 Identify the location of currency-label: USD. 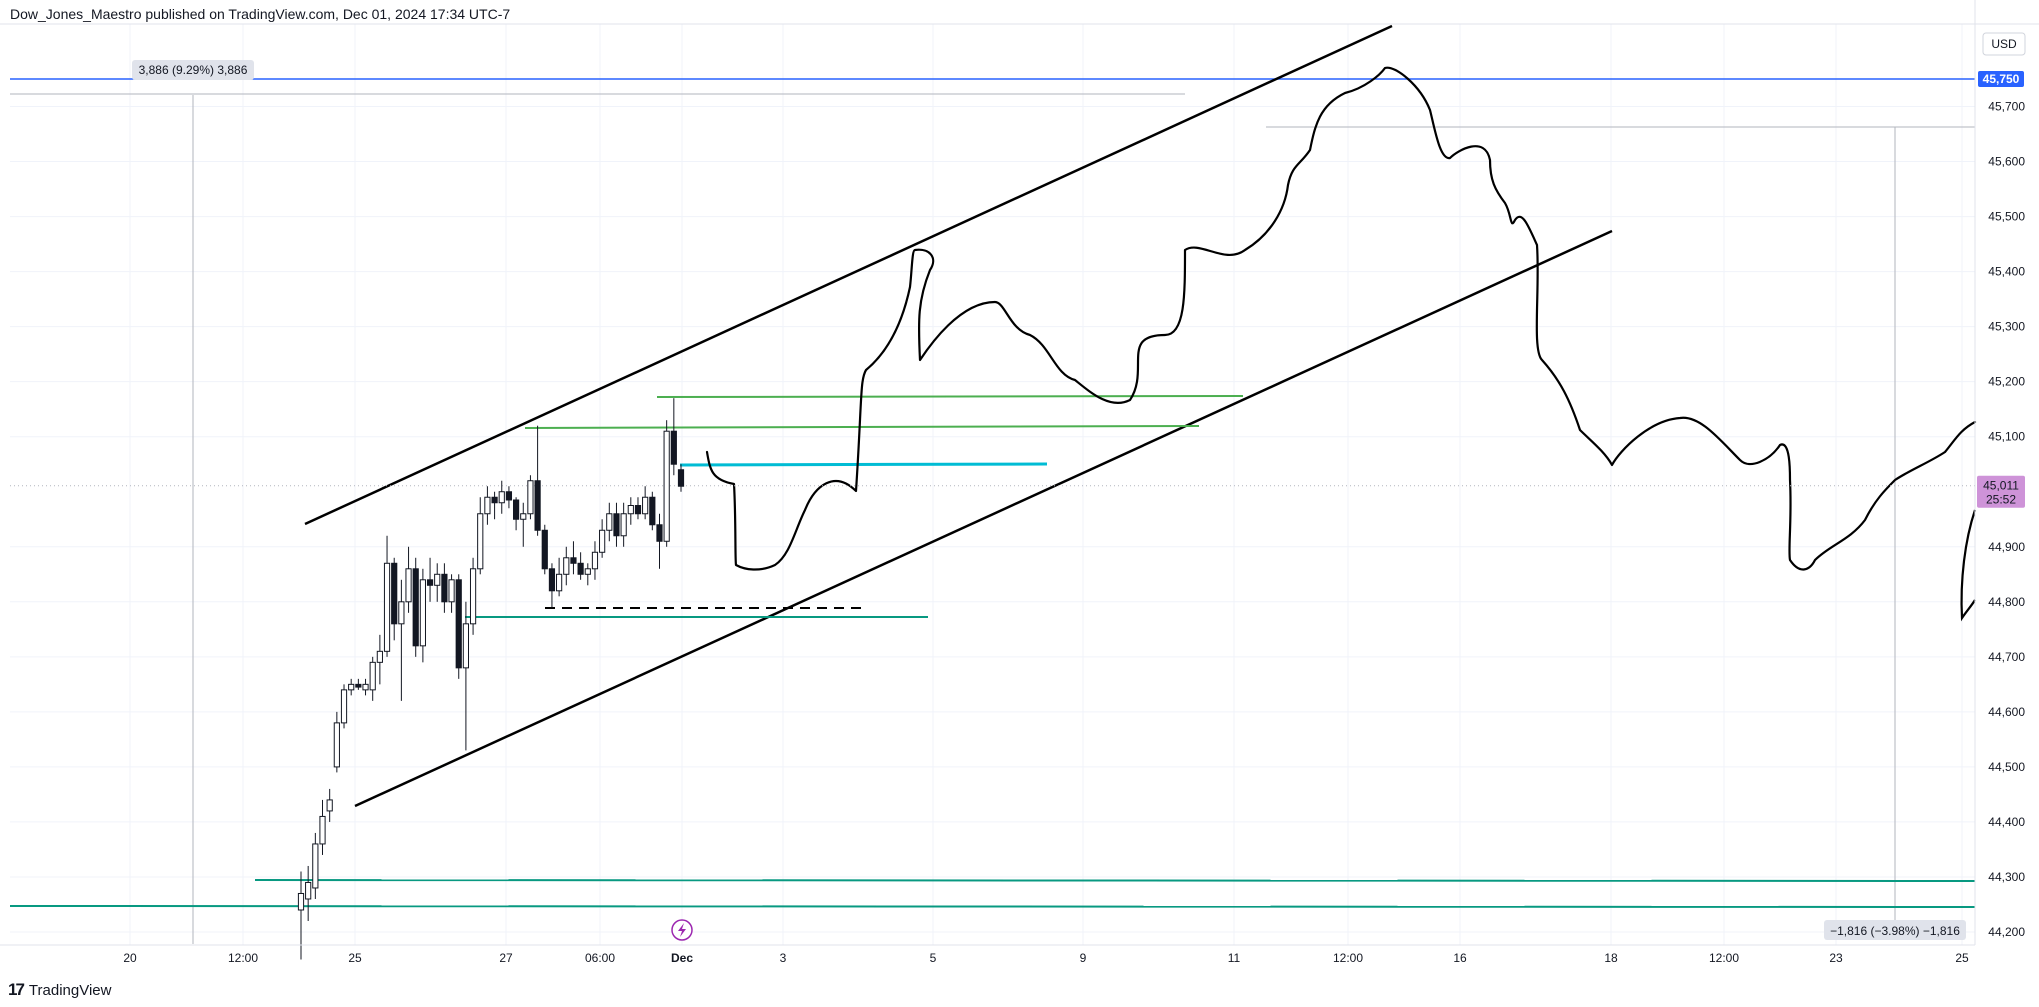
(2004, 44).